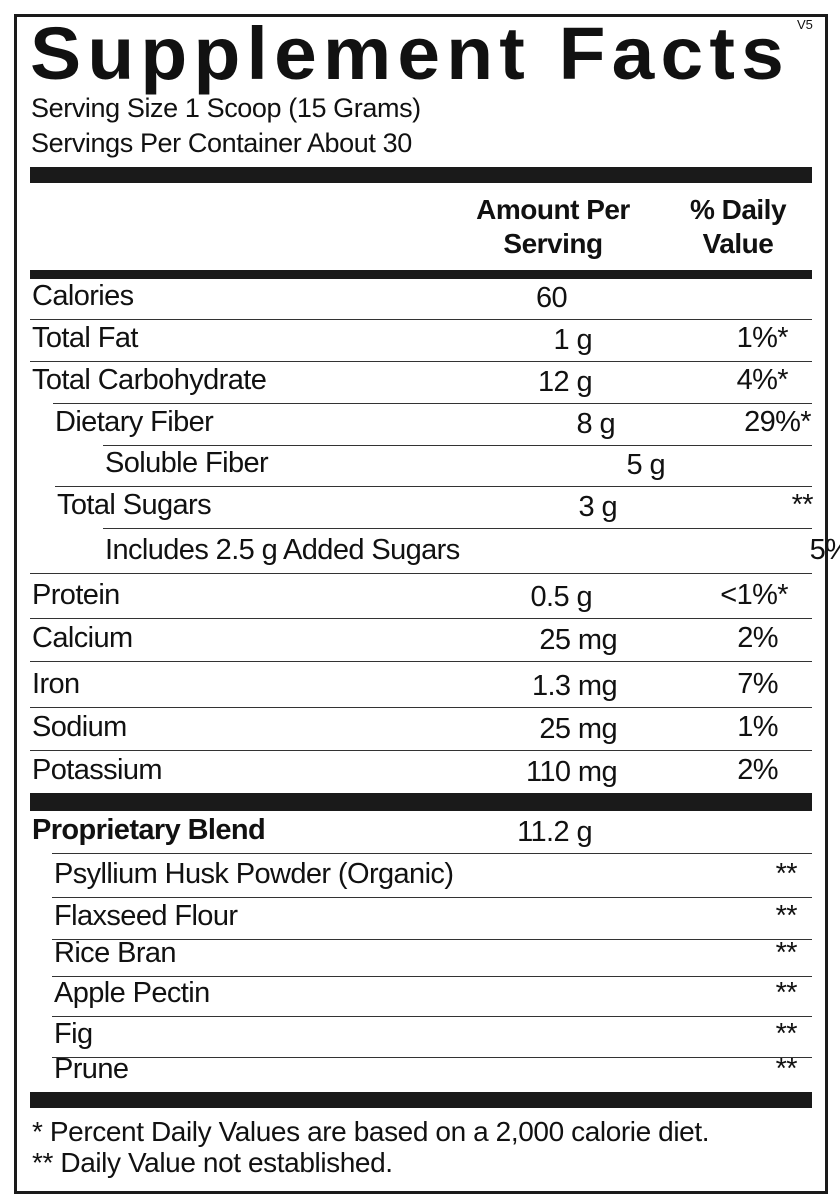  Describe the element at coordinates (187, 463) in the screenshot. I see `nutrient-name: Soluble Fiber` at that location.